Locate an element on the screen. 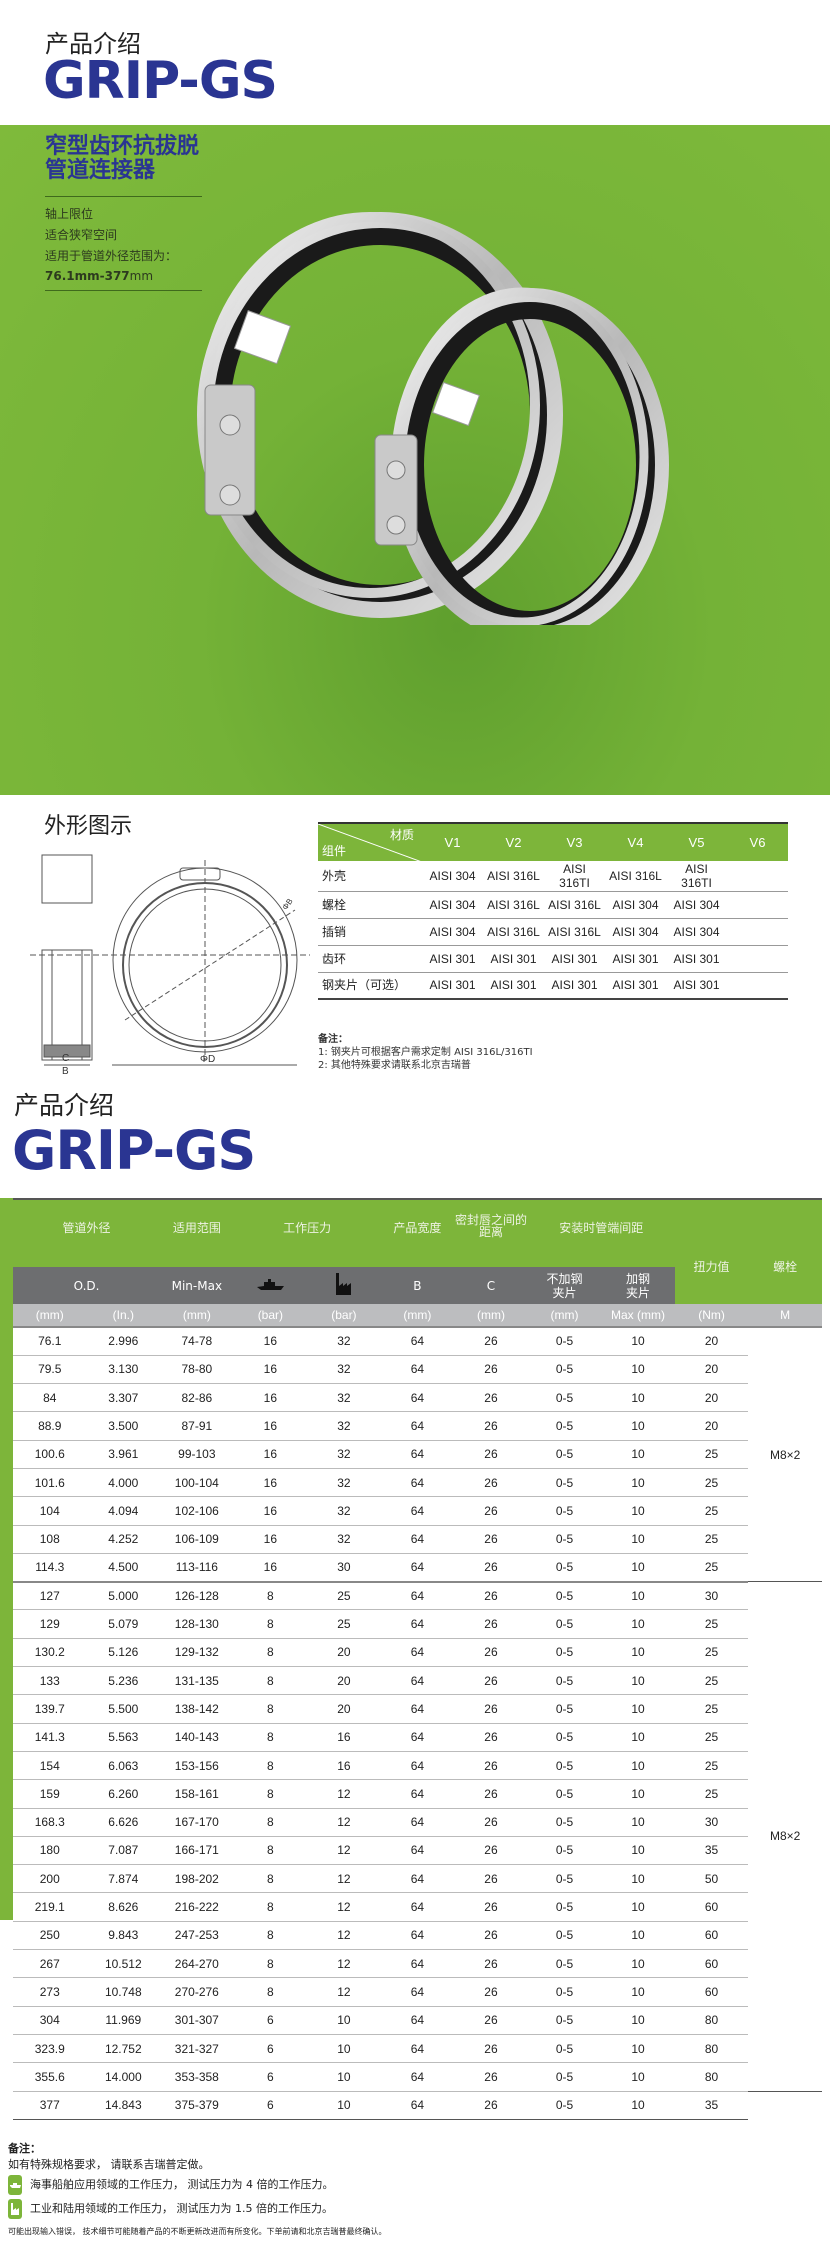  feature-item: 适用于管道外径范围为： is located at coordinates (111, 256).